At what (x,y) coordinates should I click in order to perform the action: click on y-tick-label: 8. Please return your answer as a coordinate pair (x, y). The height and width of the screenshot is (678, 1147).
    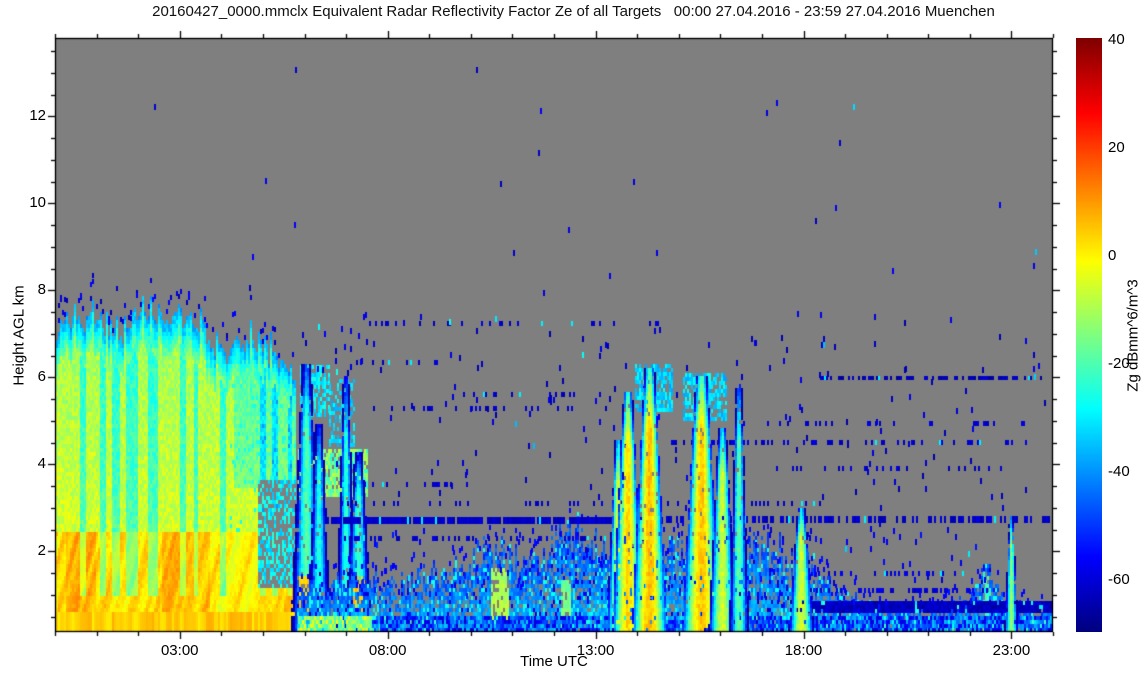
    Looking at the image, I should click on (41, 290).